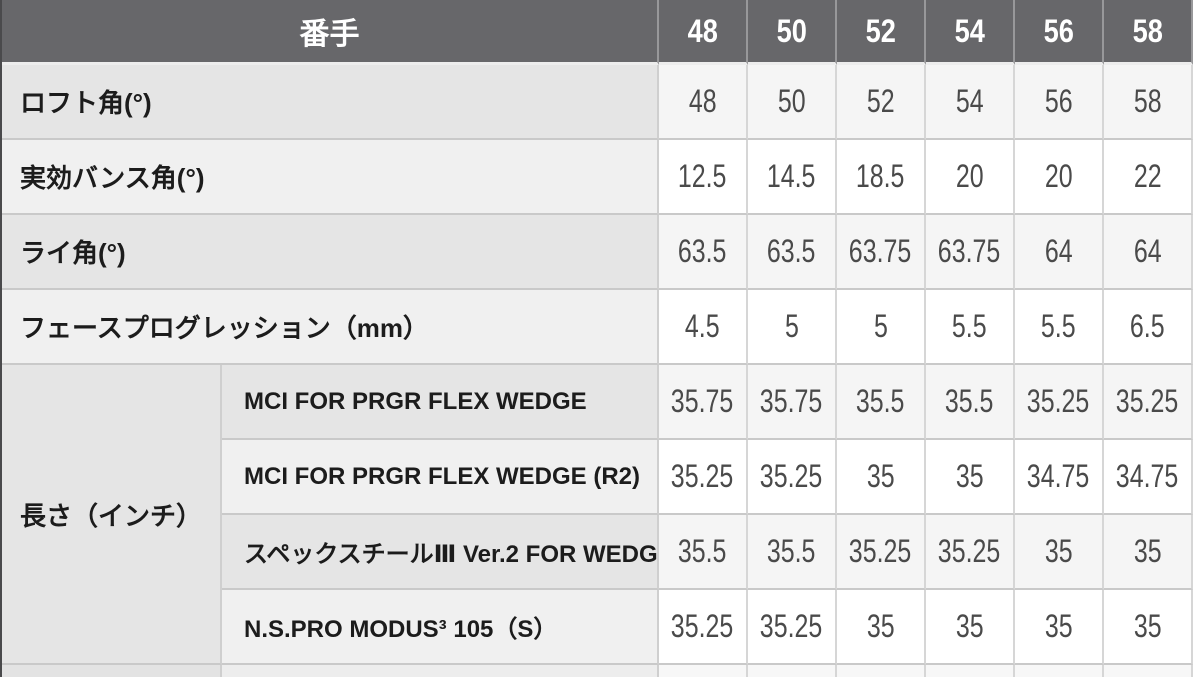 This screenshot has width=1200, height=677. Describe the element at coordinates (112, 515) in the screenshot. I see `length-section-label: 長さ（インチ）` at that location.